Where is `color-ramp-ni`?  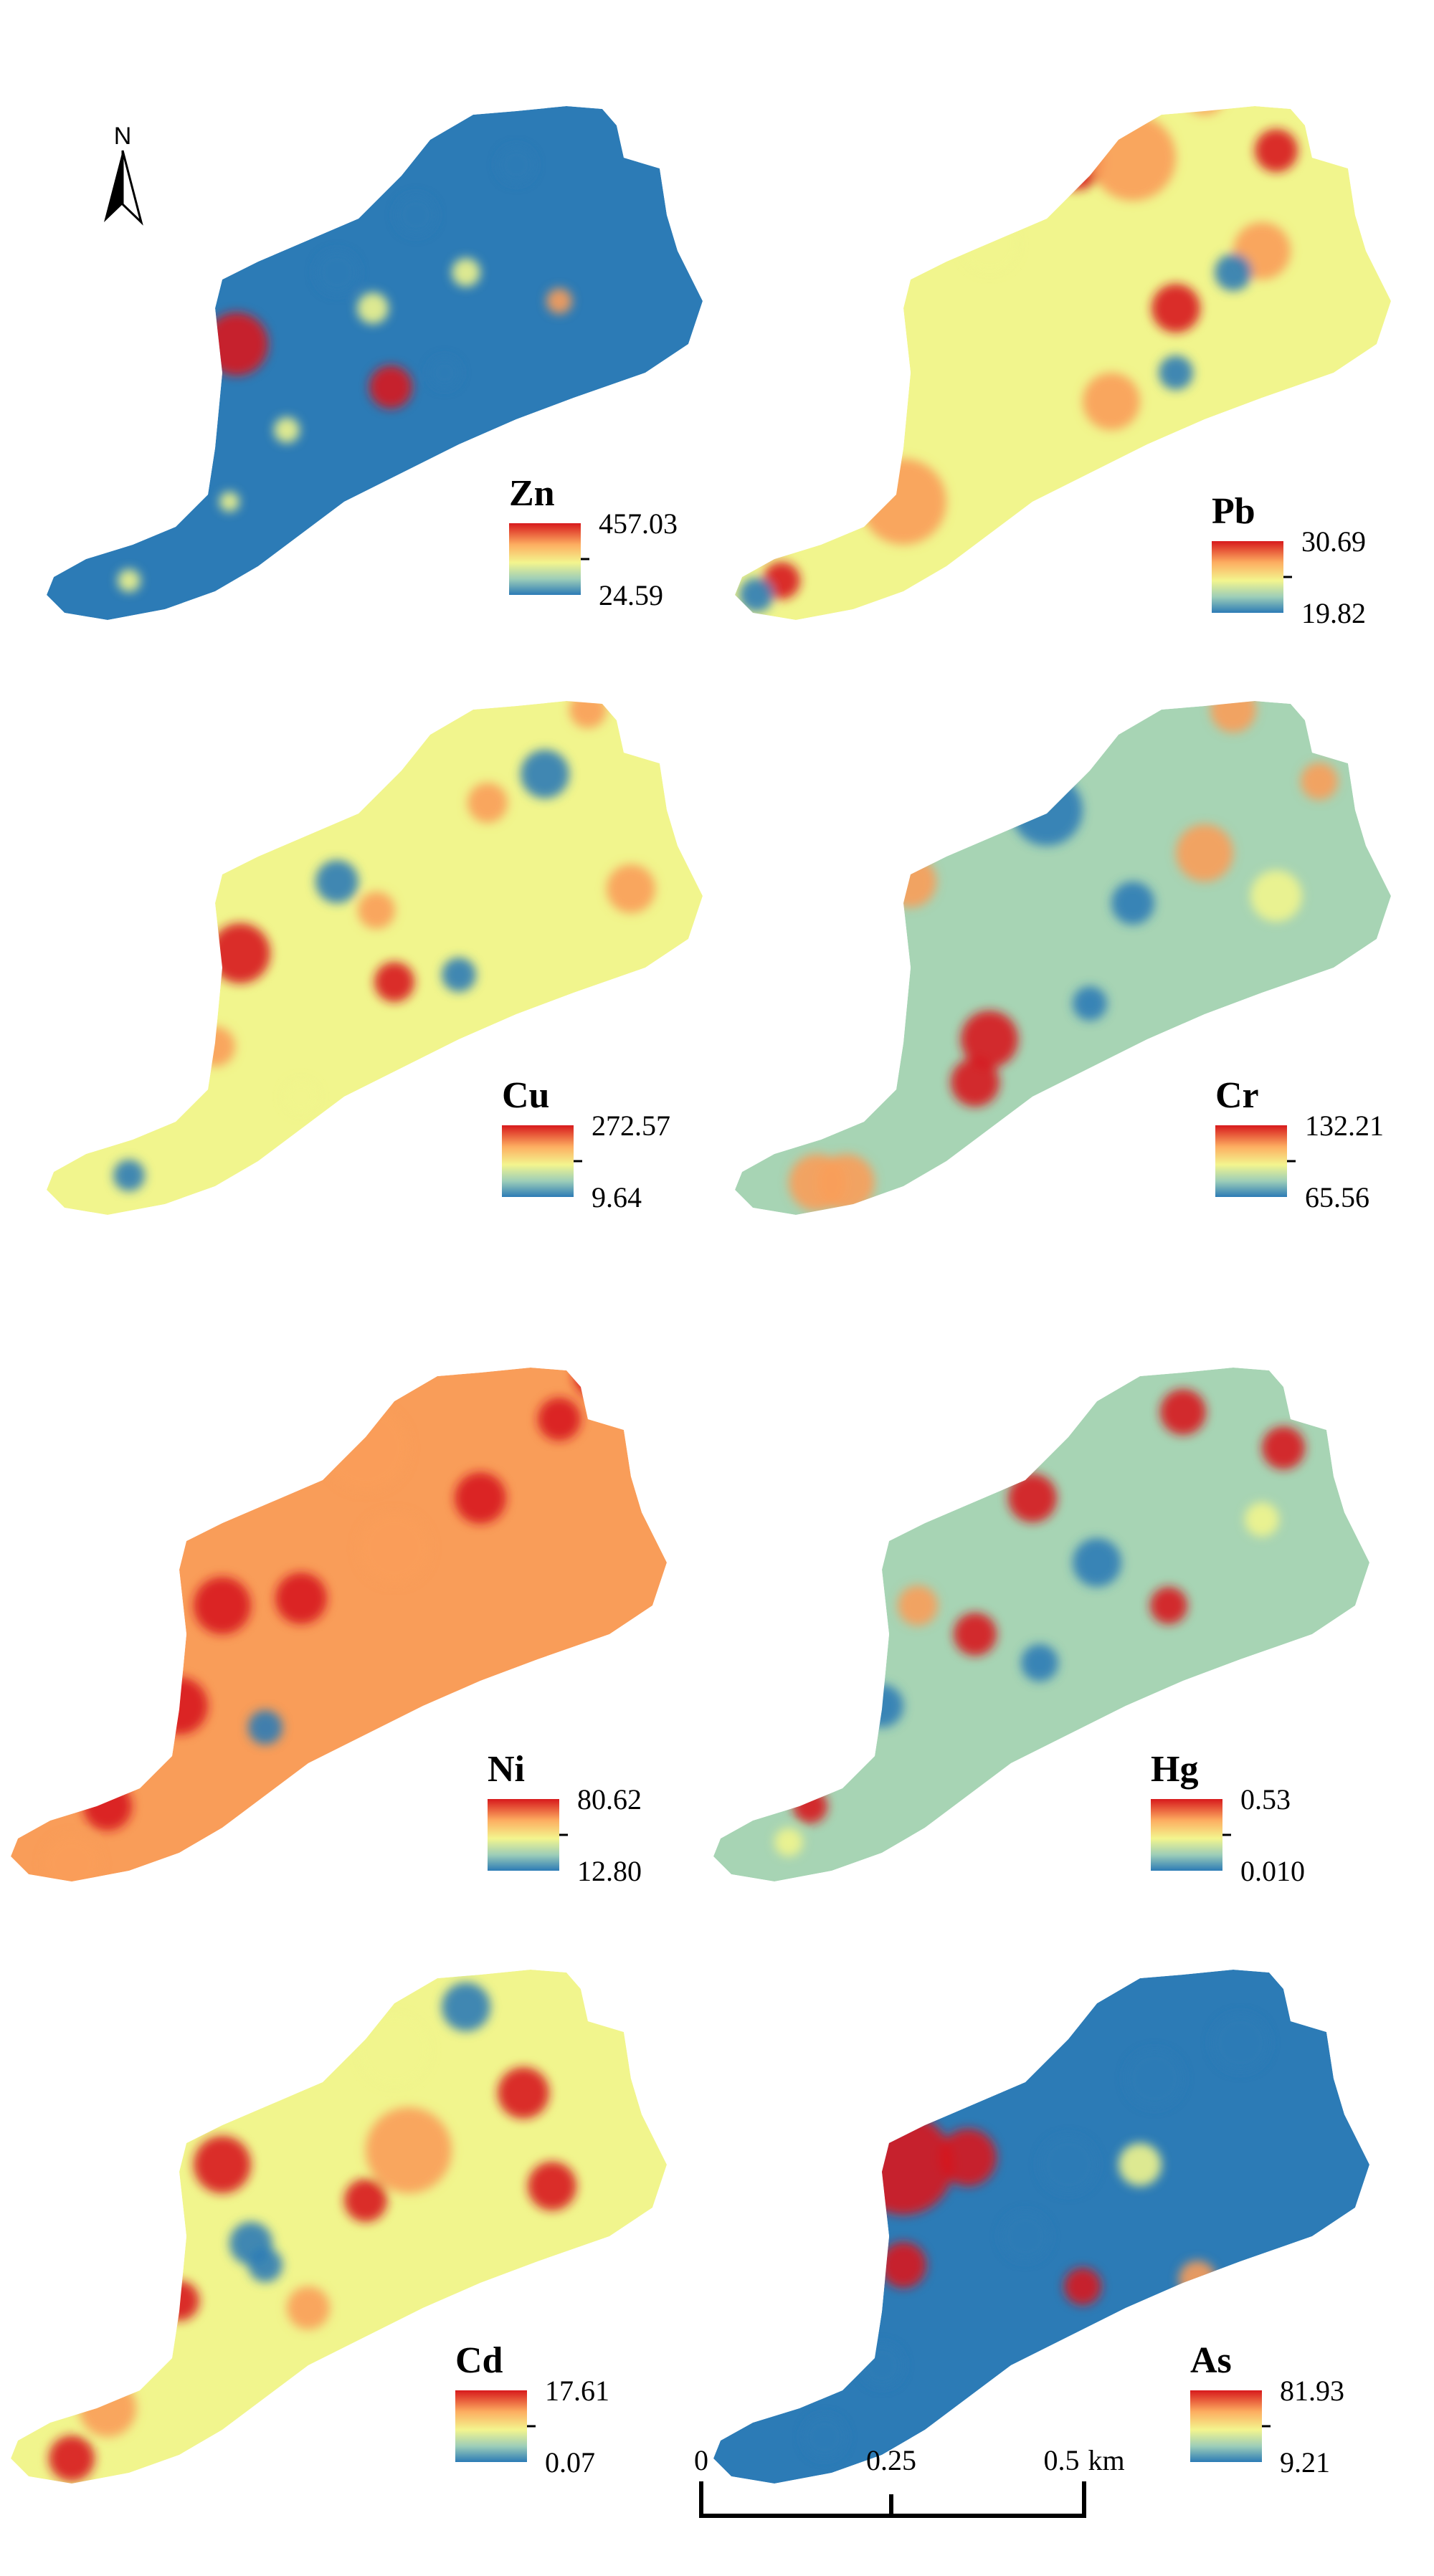 color-ramp-ni is located at coordinates (523, 1835).